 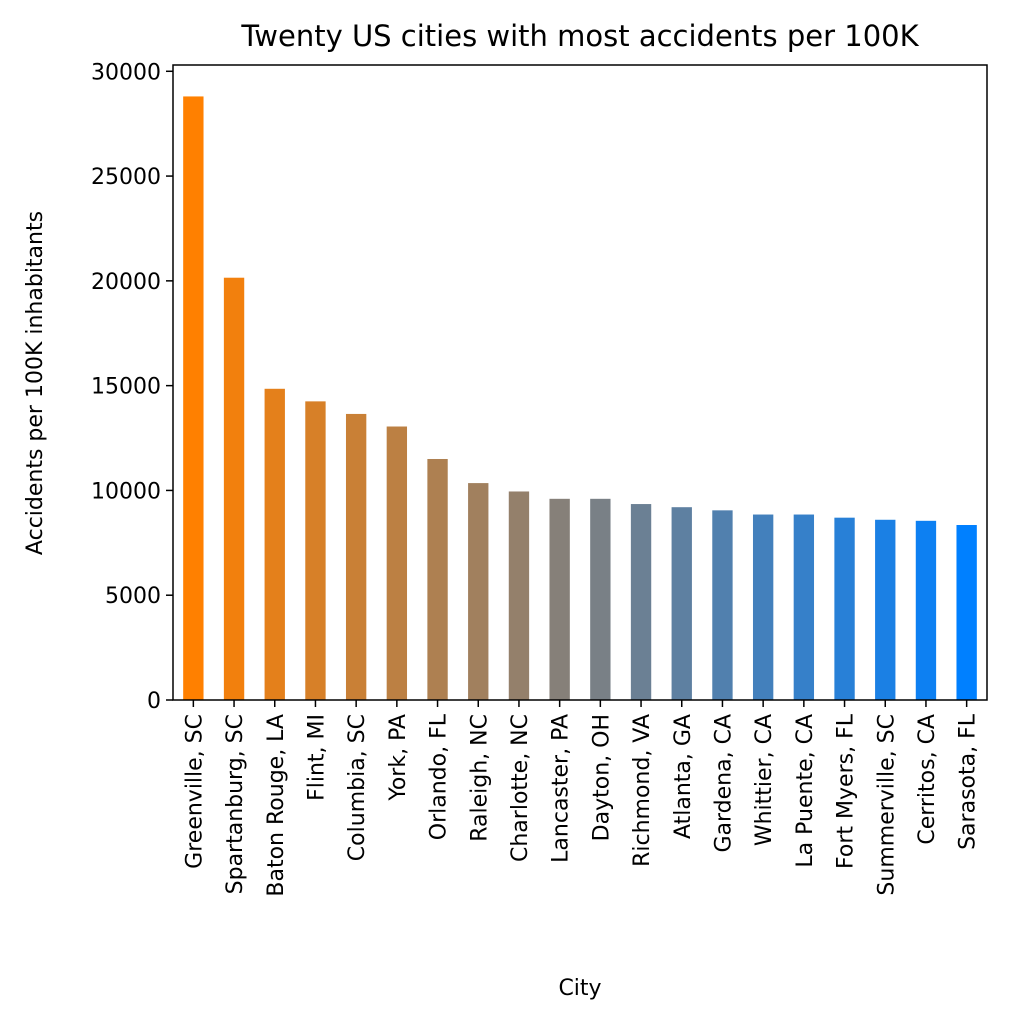 I want to click on y-tick-label: 20000, so click(x=126, y=282).